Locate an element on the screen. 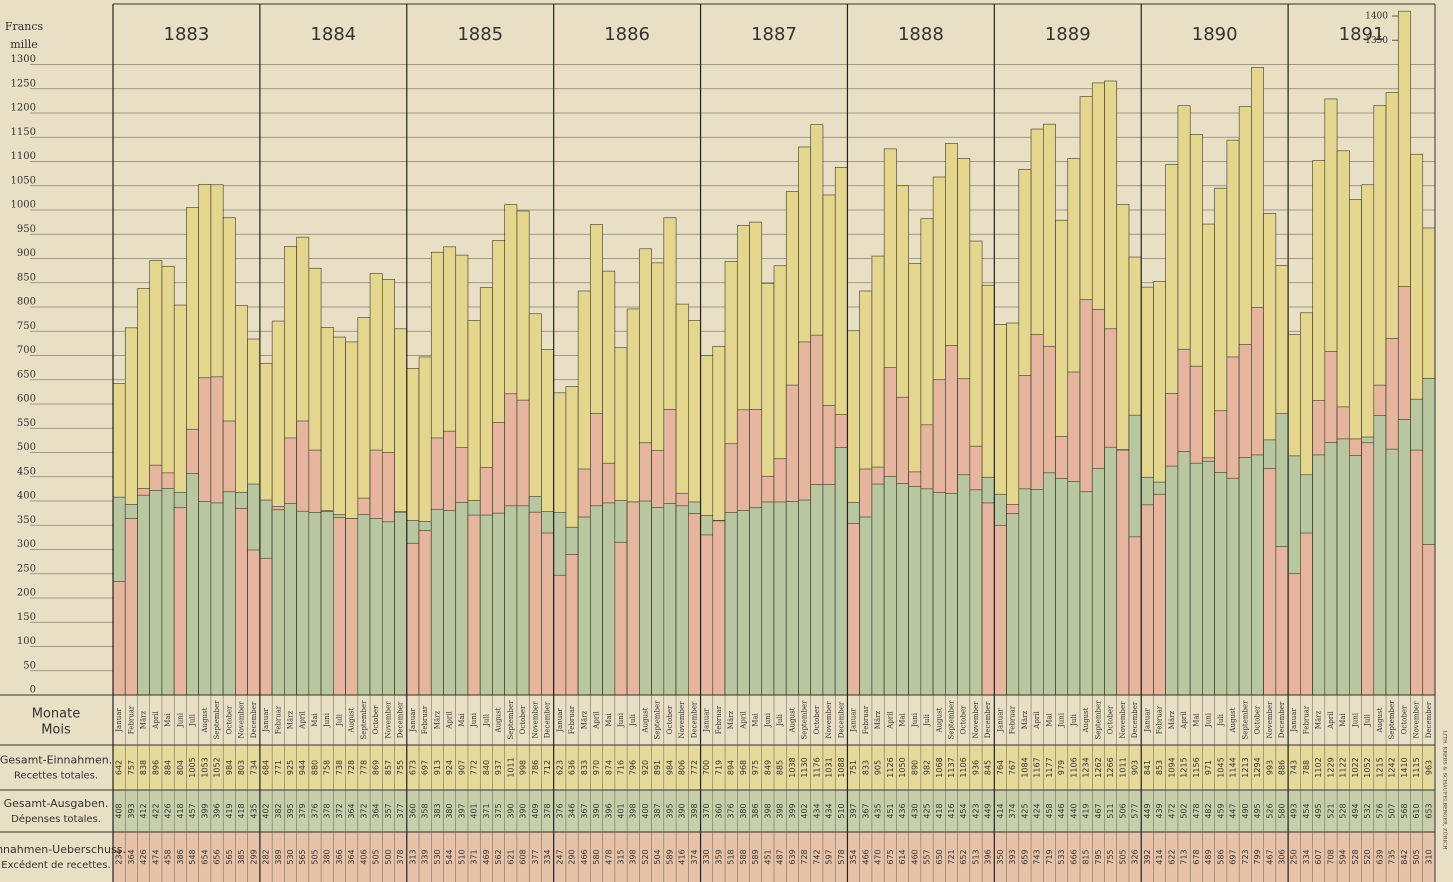 This screenshot has width=1453, height=882. value-label: 815 is located at coordinates (1086, 856).